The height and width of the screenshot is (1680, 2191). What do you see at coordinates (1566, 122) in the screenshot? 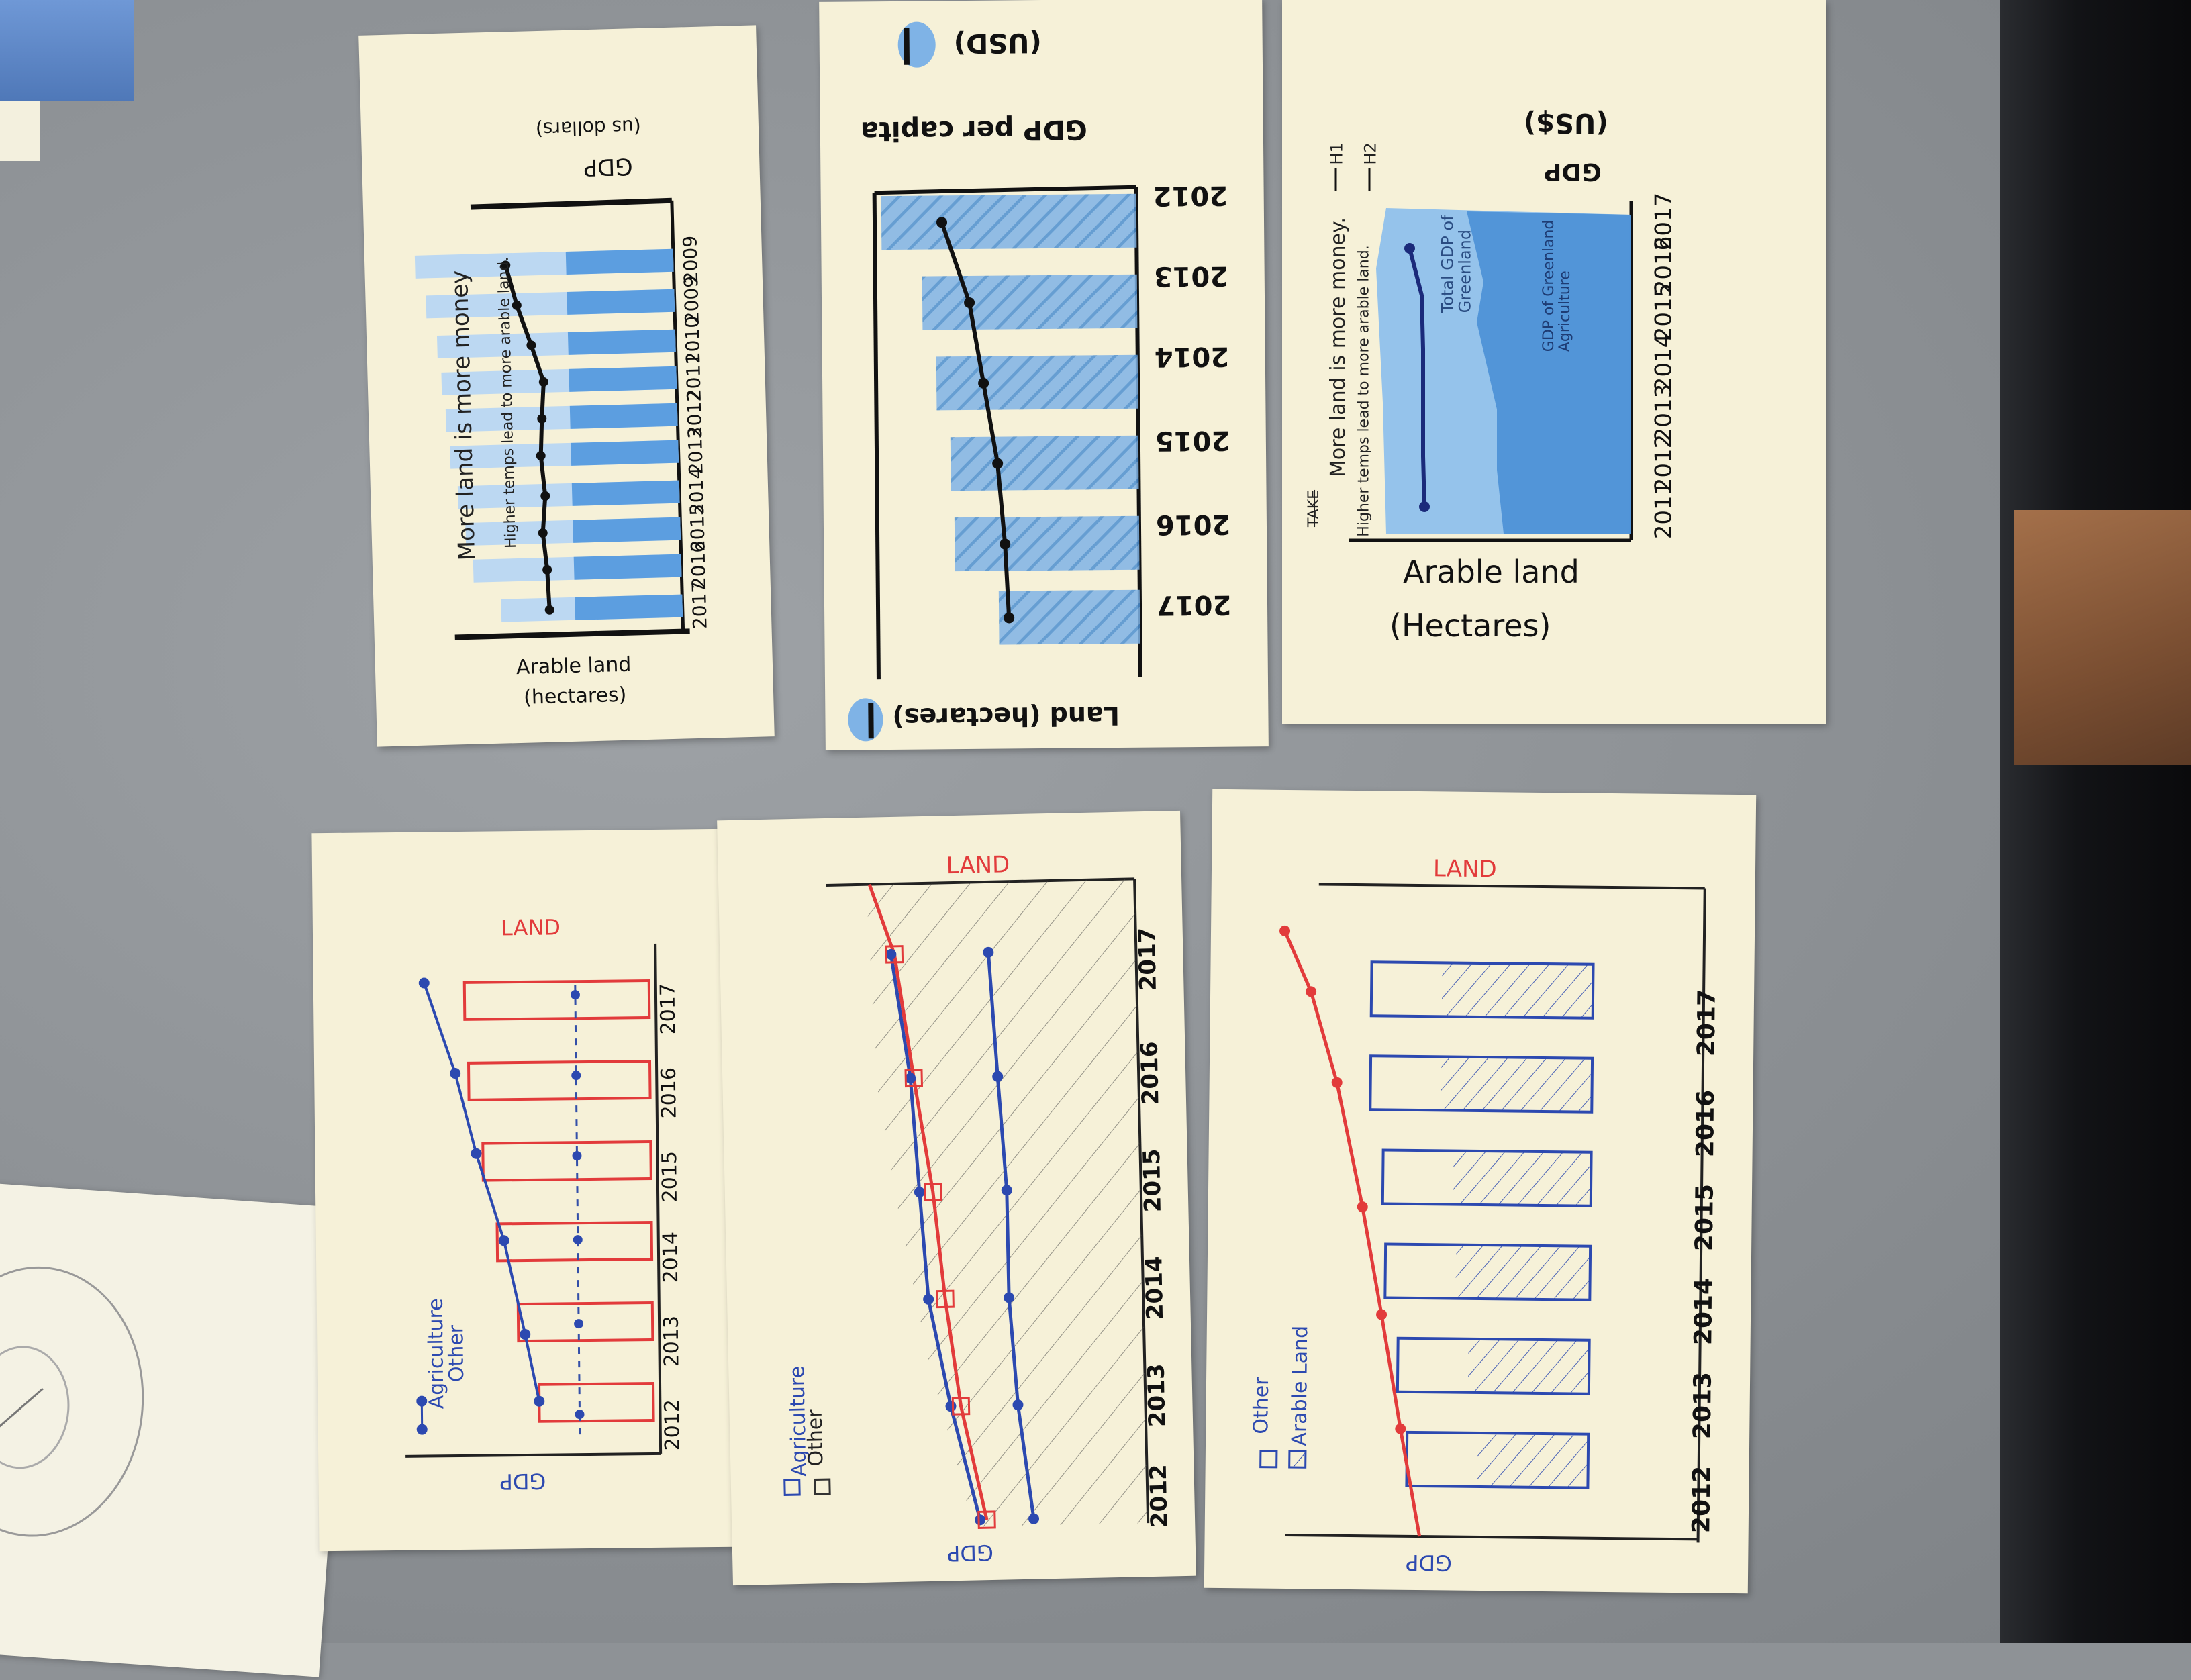
I see `sketch-3-axis-gdp-unit: (US$)` at bounding box center [1566, 122].